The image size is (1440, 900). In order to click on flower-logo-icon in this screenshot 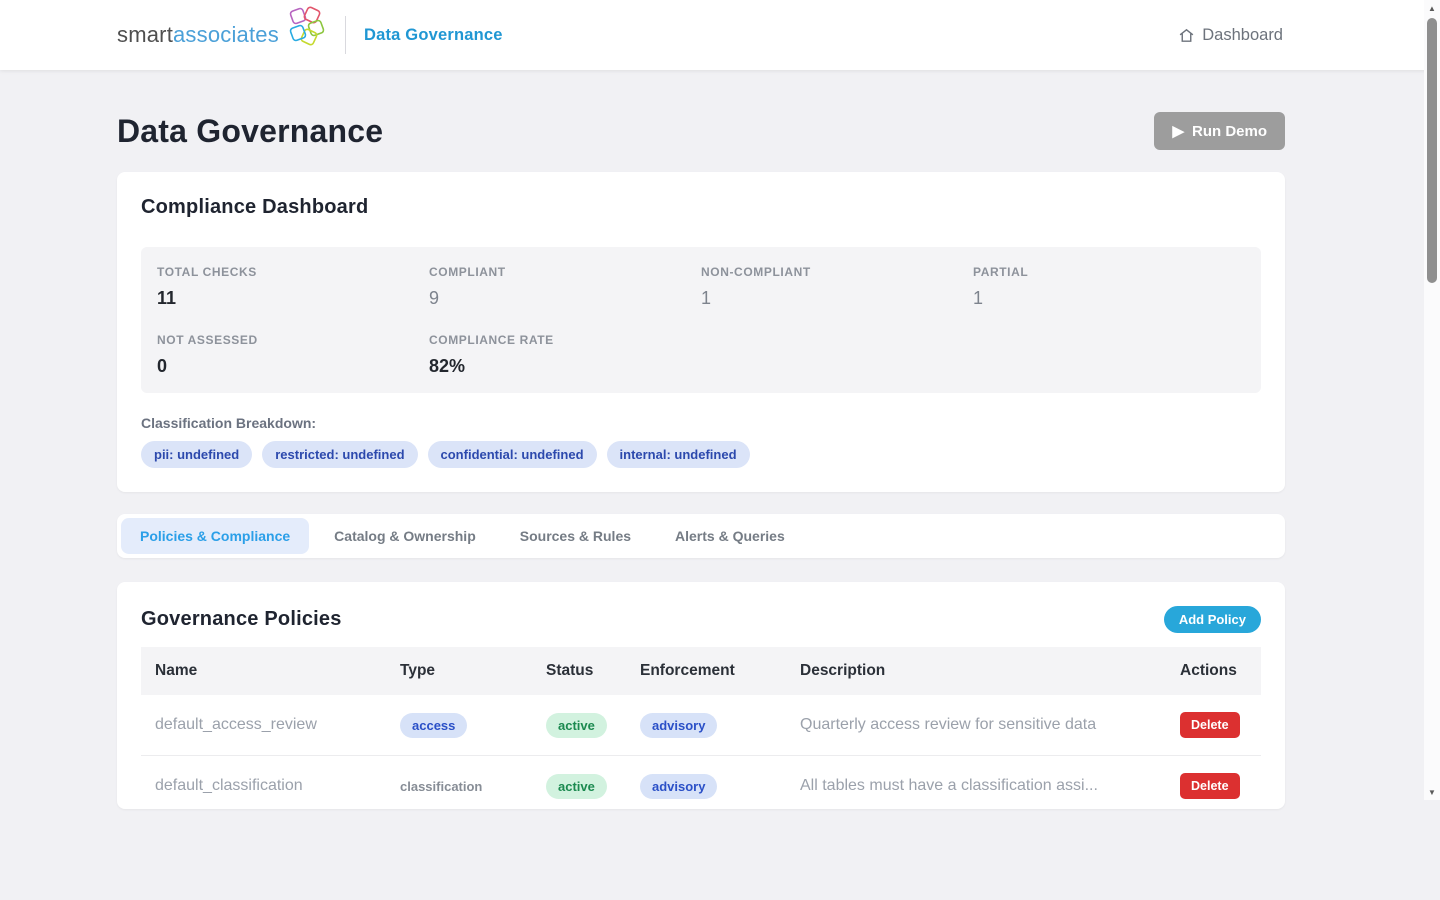, I will do `click(305, 28)`.